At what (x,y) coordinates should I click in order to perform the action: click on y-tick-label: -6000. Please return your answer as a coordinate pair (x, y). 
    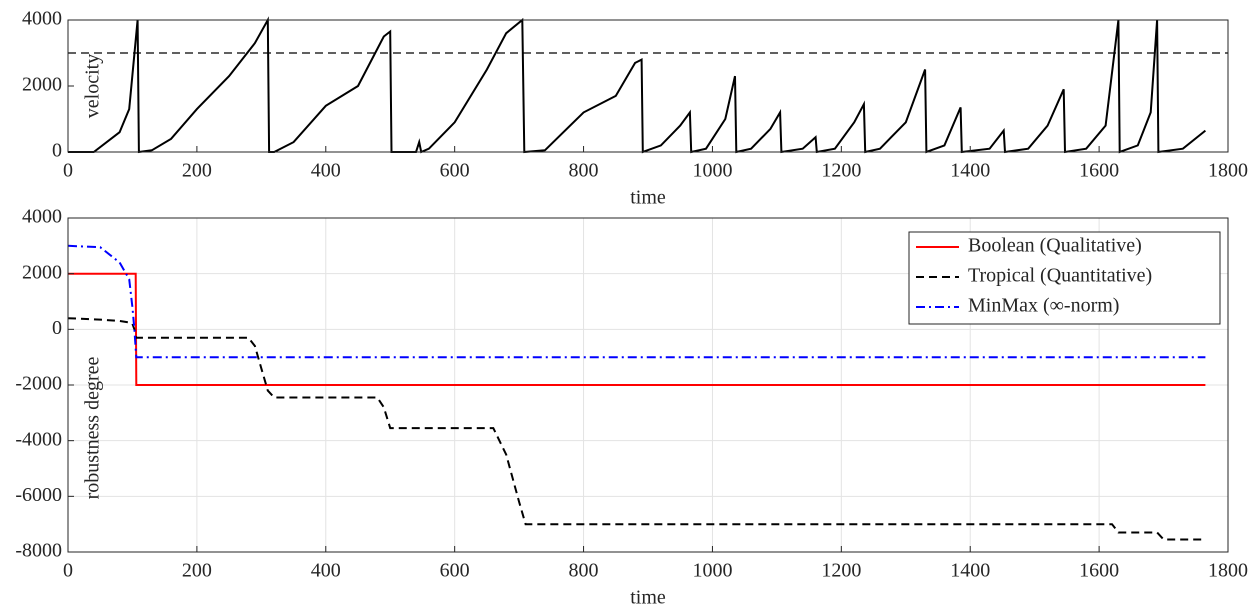
    Looking at the image, I should click on (38, 495).